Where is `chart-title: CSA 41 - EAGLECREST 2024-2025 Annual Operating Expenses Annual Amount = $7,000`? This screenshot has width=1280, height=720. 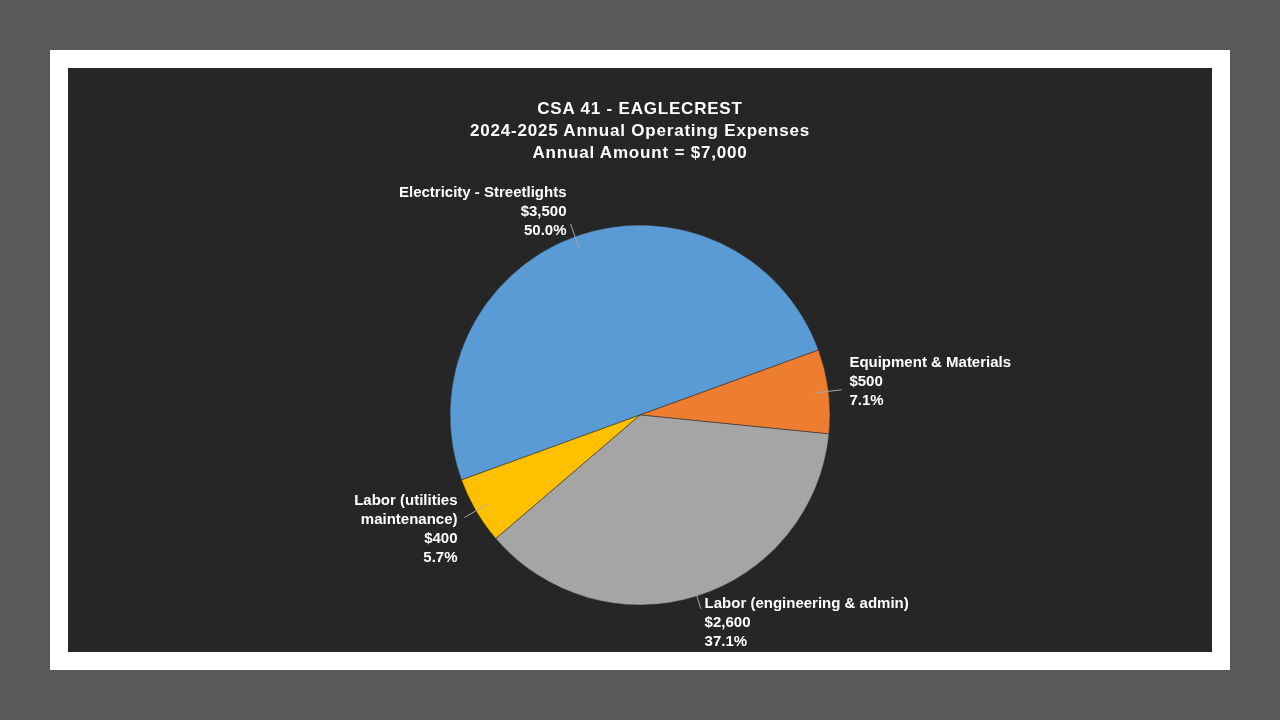
chart-title: CSA 41 - EAGLECREST 2024-2025 Annual Operating Expenses Annual Amount = $7,000 is located at coordinates (640, 130).